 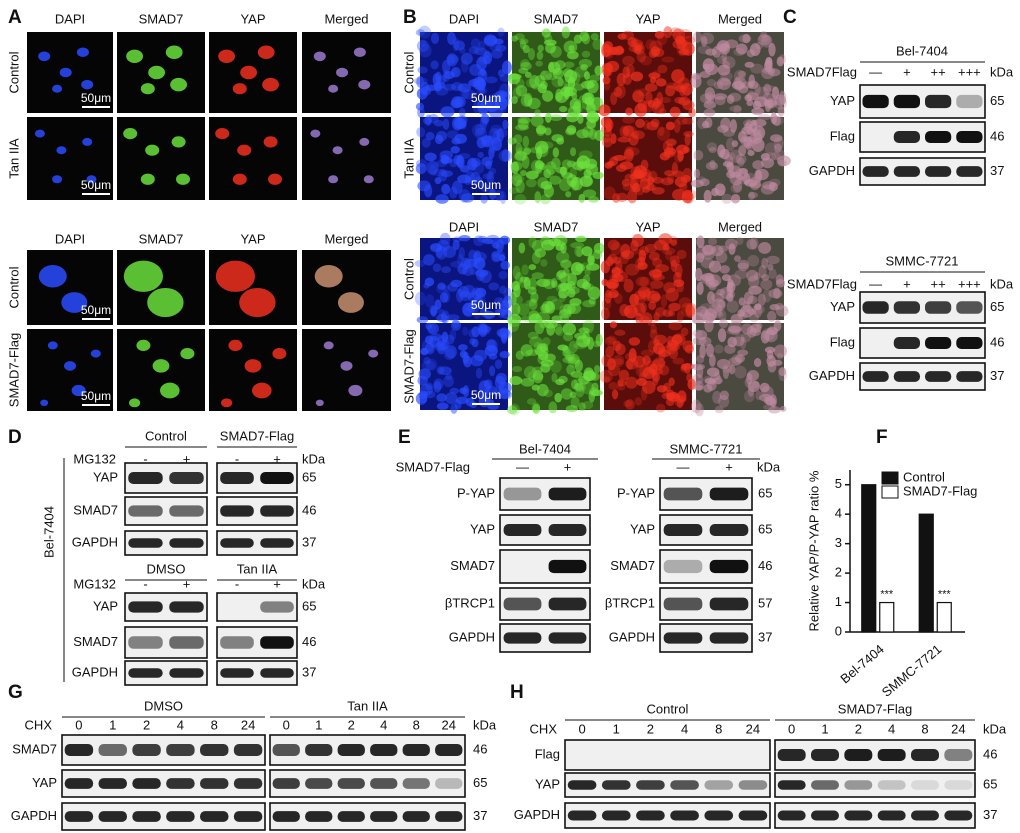 I want to click on column-header: YAP, so click(x=647, y=226).